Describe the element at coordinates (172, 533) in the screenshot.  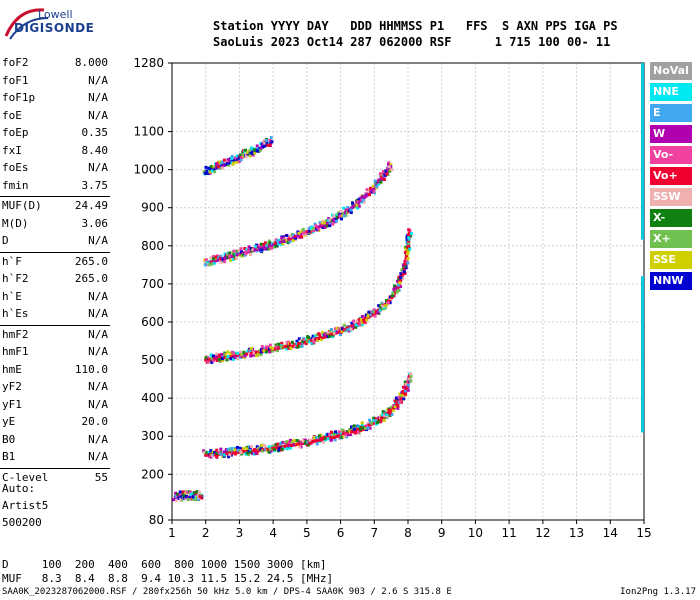
I see `x-tick-label: 1` at that location.